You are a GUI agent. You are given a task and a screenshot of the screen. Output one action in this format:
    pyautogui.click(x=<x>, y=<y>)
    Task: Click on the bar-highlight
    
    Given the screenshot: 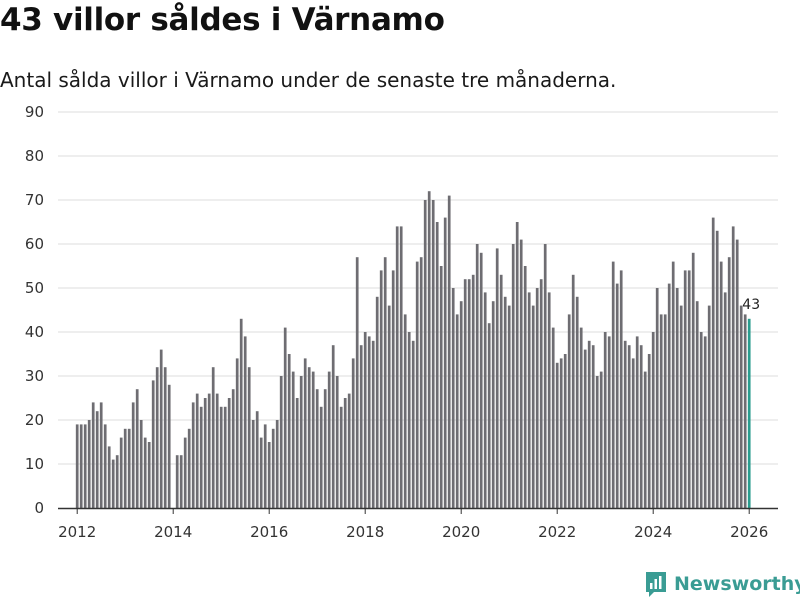 What is the action you would take?
    pyautogui.click(x=749, y=413)
    